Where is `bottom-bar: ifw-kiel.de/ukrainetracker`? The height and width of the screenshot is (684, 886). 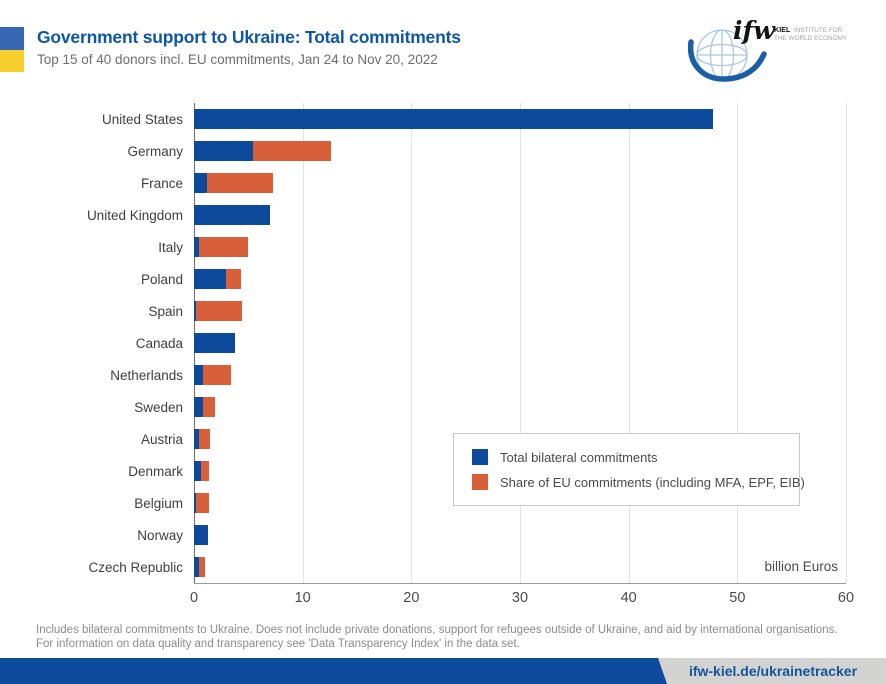 bottom-bar: ifw-kiel.de/ukrainetracker is located at coordinates (443, 671).